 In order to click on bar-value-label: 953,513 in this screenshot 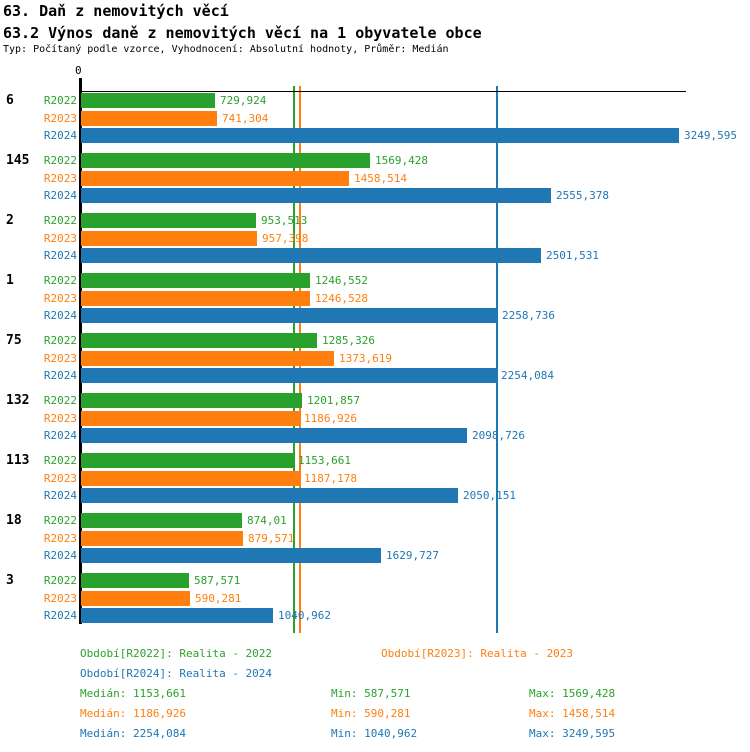, I will do `click(284, 220)`.